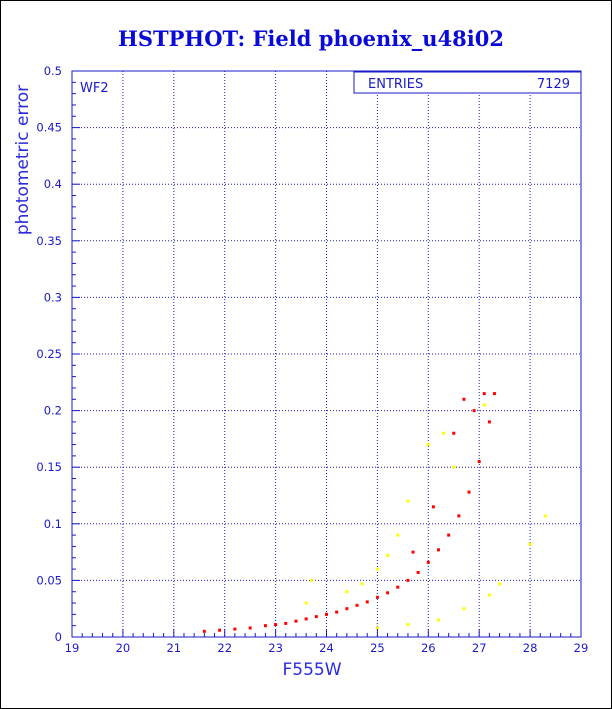 The image size is (612, 709). Describe the element at coordinates (553, 84) in the screenshot. I see `stats-box-value: 7129` at that location.